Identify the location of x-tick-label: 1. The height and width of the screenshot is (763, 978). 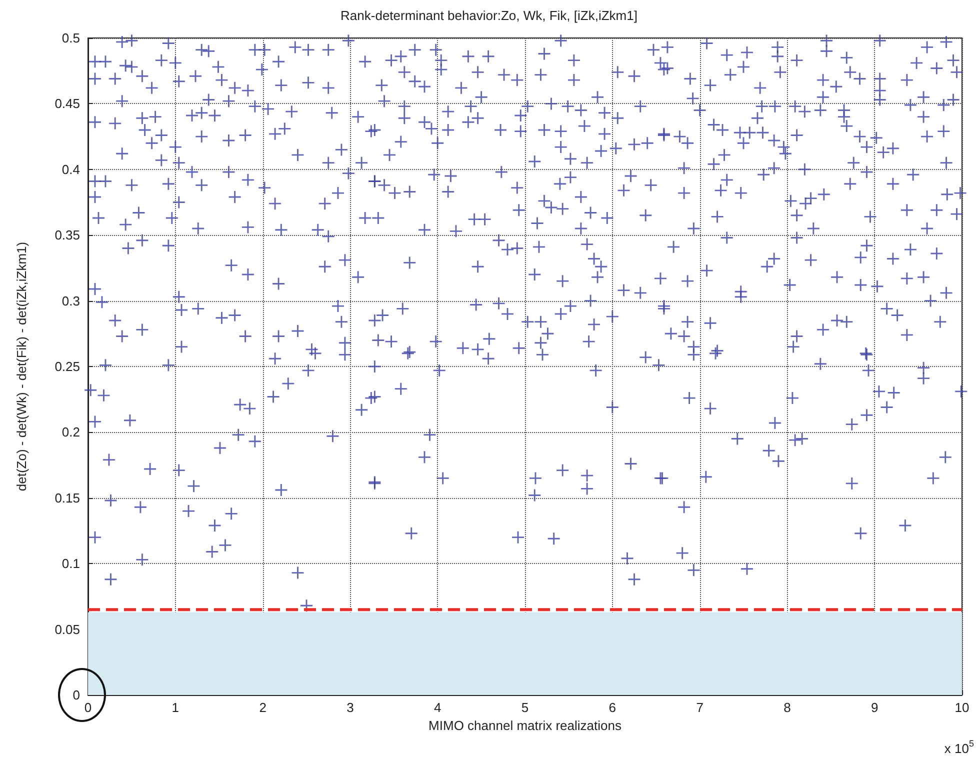
(176, 707).